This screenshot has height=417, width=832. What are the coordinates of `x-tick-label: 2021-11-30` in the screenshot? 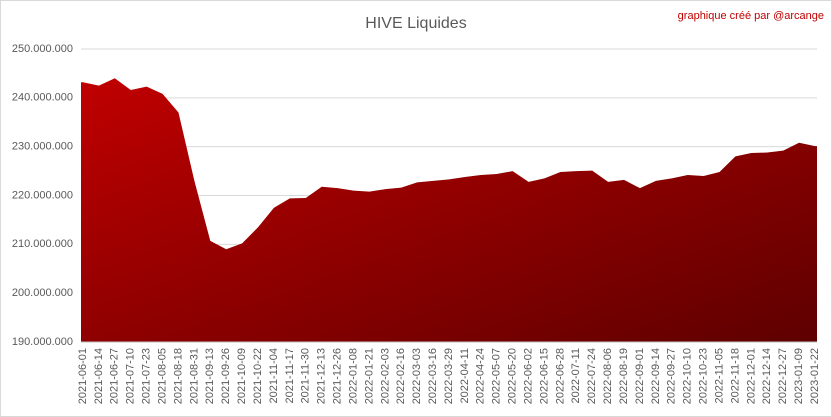 It's located at (306, 375).